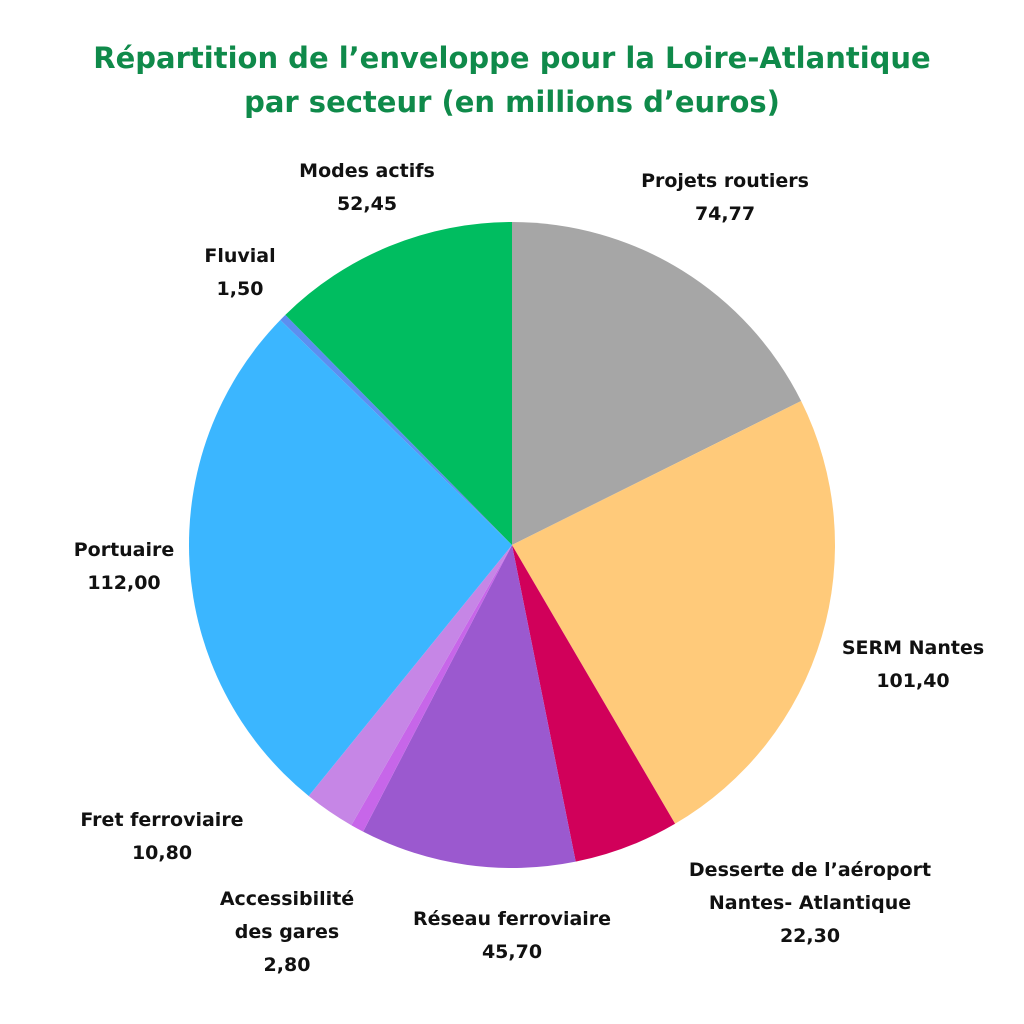 The height and width of the screenshot is (1024, 1024). I want to click on slice-label-accessibilite-des-gares: Accessibilité des gares 2,80, so click(287, 932).